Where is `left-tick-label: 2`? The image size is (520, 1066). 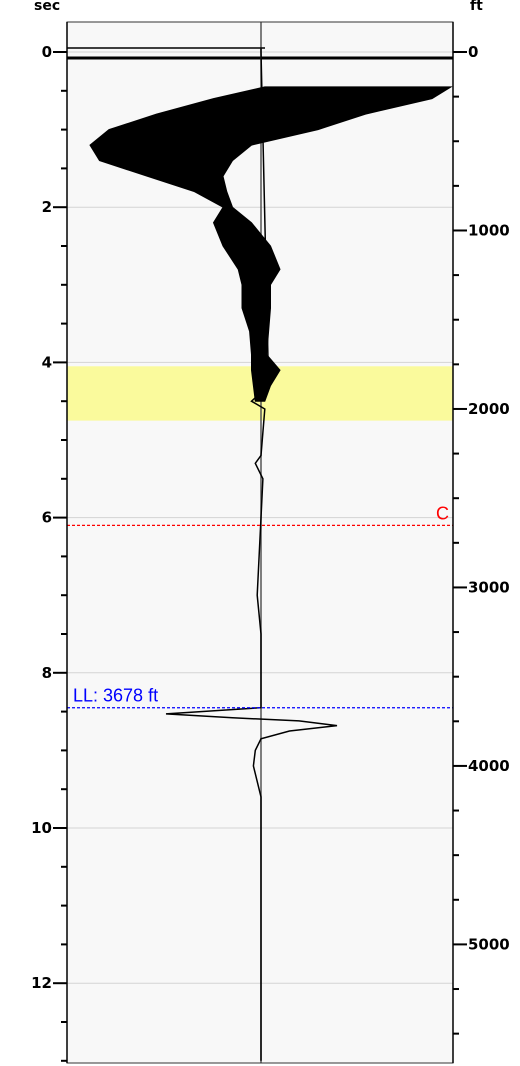 left-tick-label: 2 is located at coordinates (47, 207).